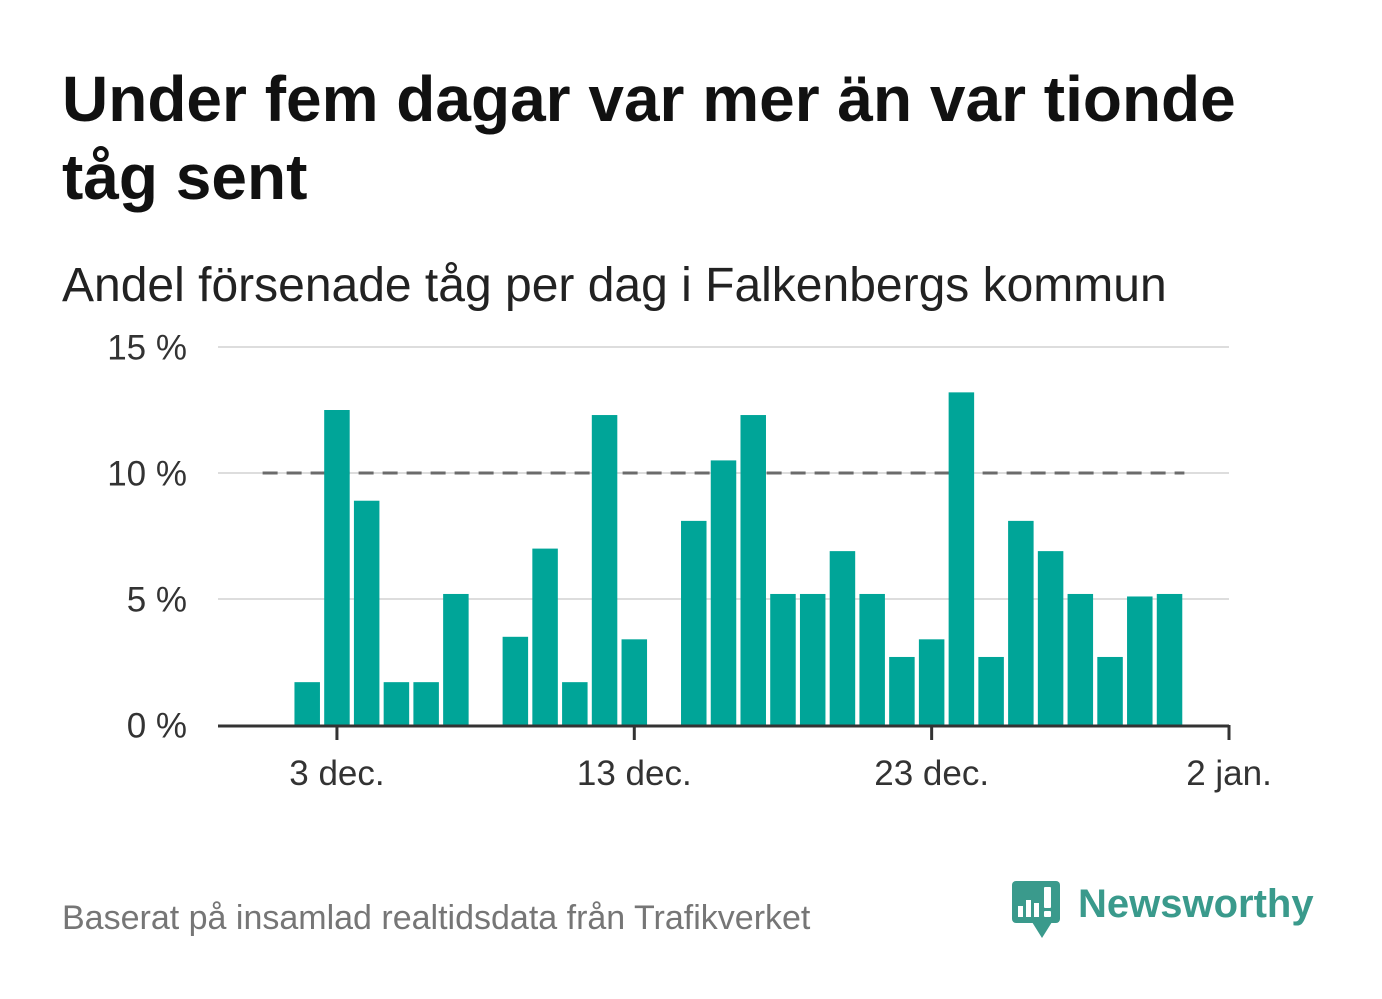  I want to click on bar-12-dec, so click(604, 570).